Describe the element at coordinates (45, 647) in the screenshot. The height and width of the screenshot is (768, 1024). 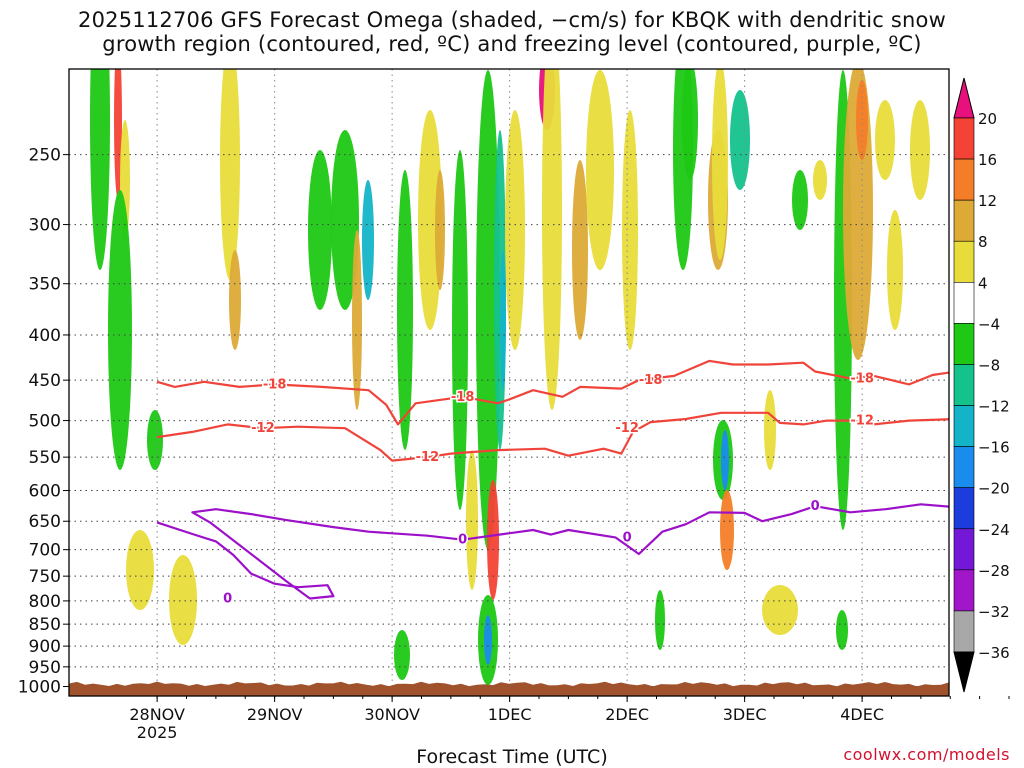
I see `y-tick-label: 900` at that location.